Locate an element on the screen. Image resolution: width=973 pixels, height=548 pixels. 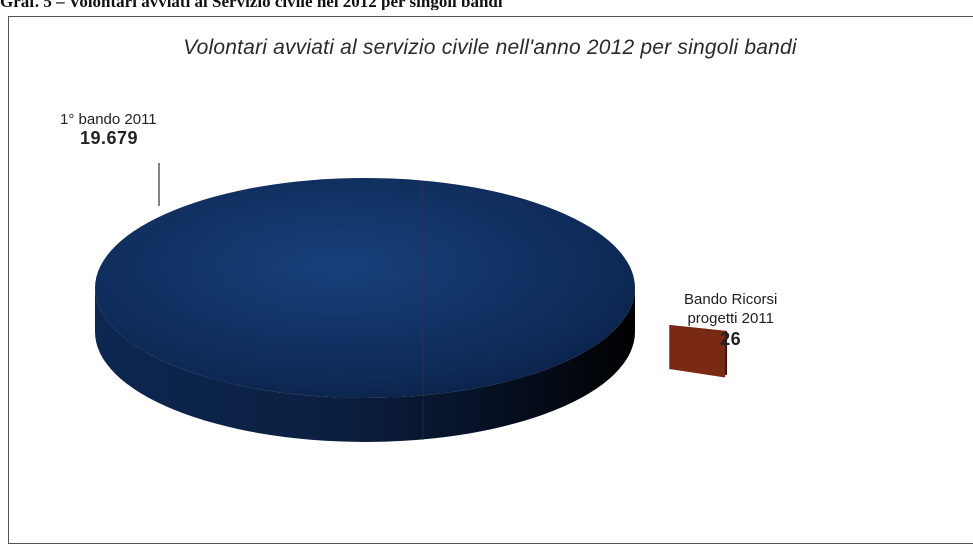
slice-label-1-value: 19.679 is located at coordinates (109, 138).